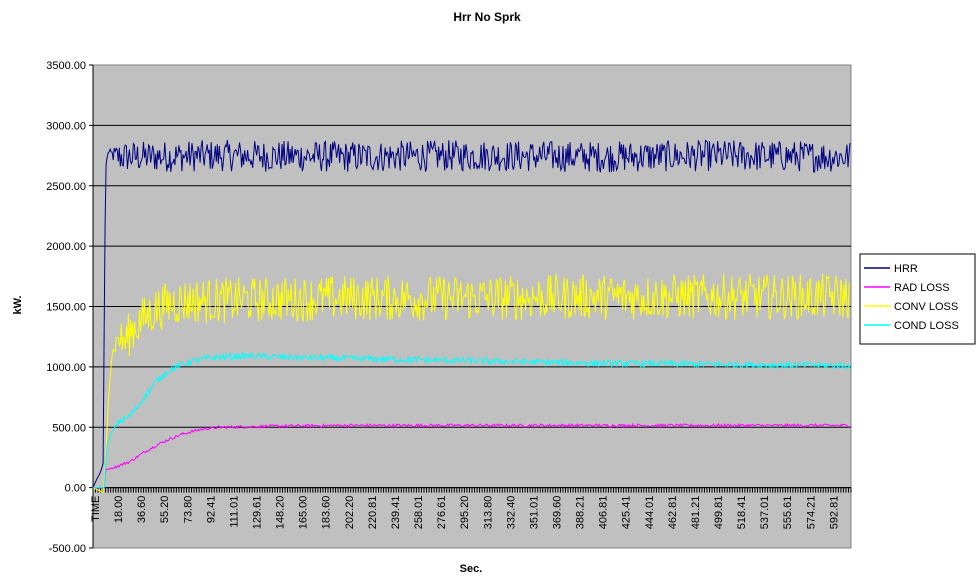 This screenshot has width=976, height=579. Describe the element at coordinates (304, 513) in the screenshot. I see `x-tick-label: 165.00` at that location.